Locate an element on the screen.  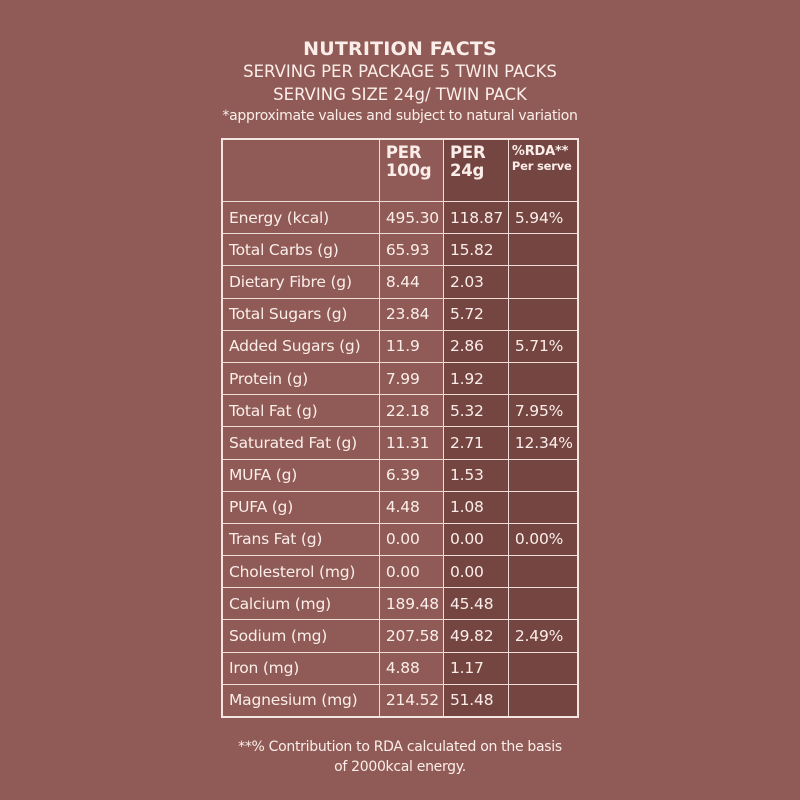
value-rda: 0.00% is located at coordinates (543, 539).